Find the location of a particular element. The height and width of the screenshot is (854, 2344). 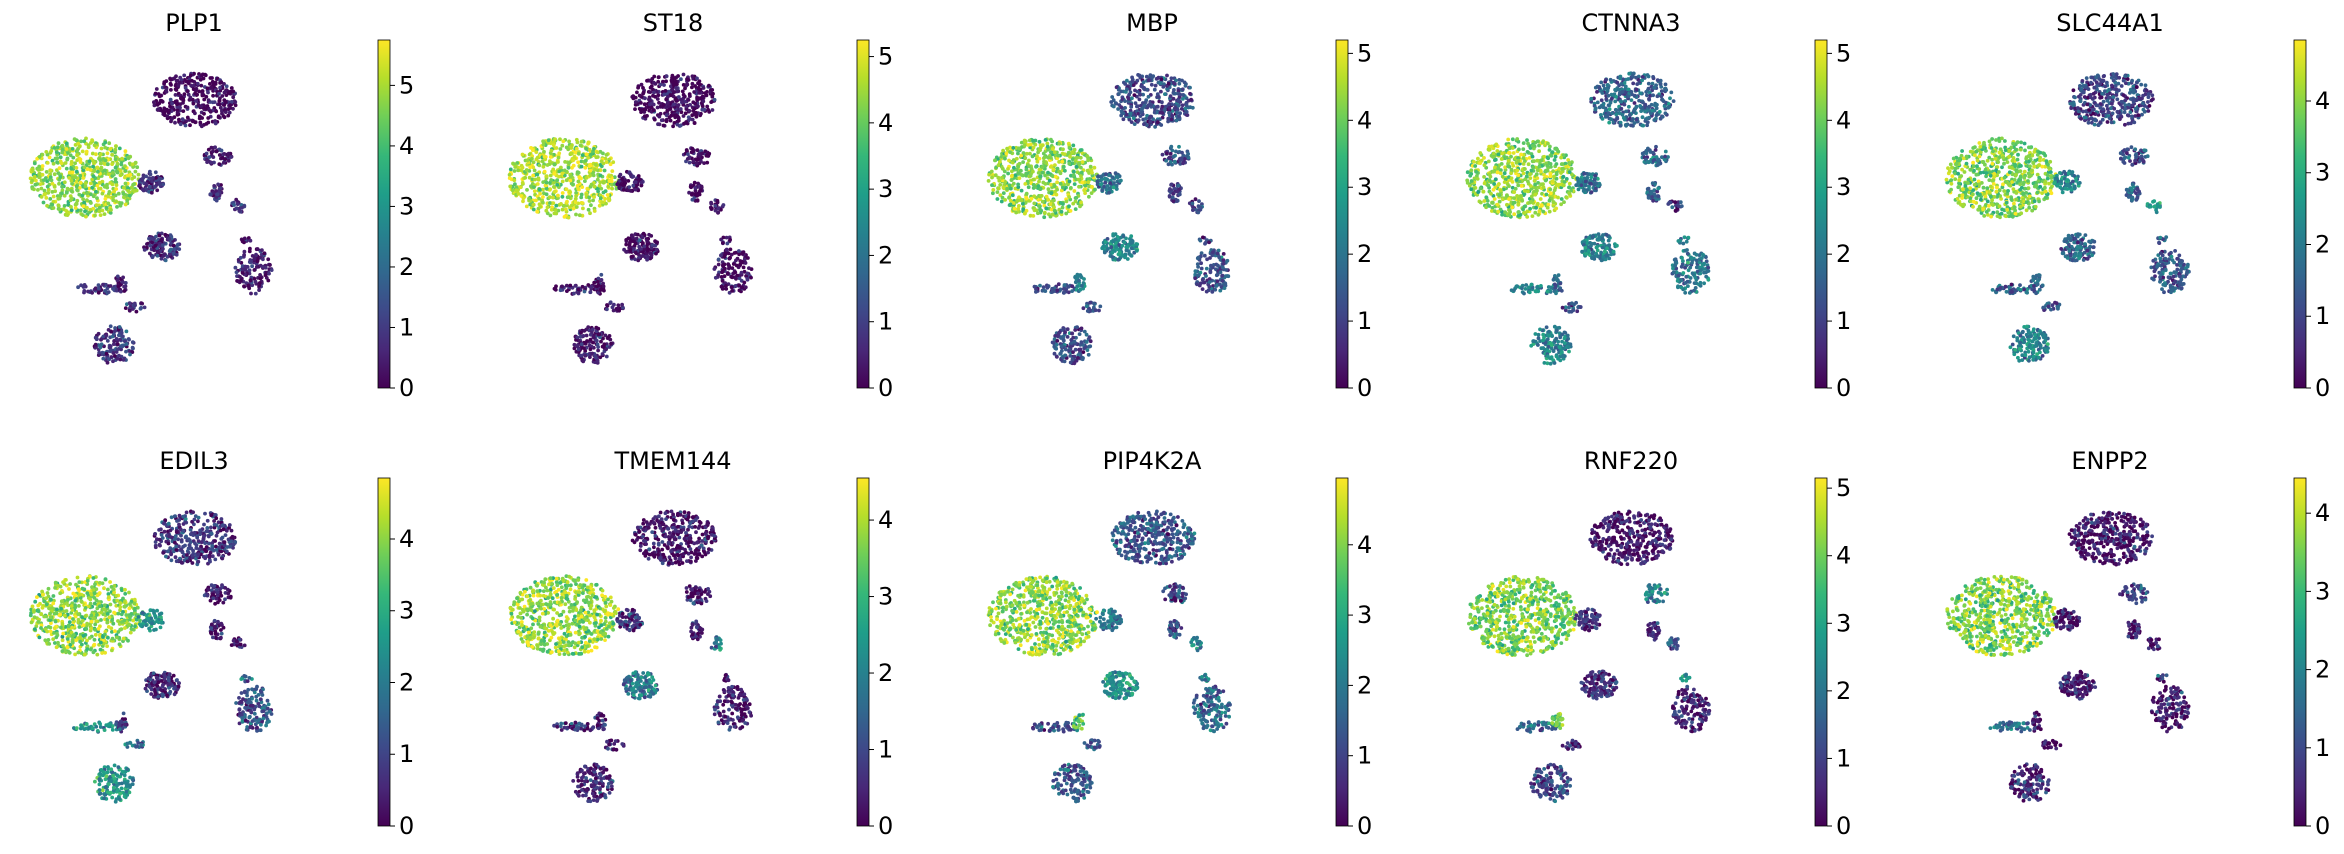

umap-points is located at coordinates (1108, 219).